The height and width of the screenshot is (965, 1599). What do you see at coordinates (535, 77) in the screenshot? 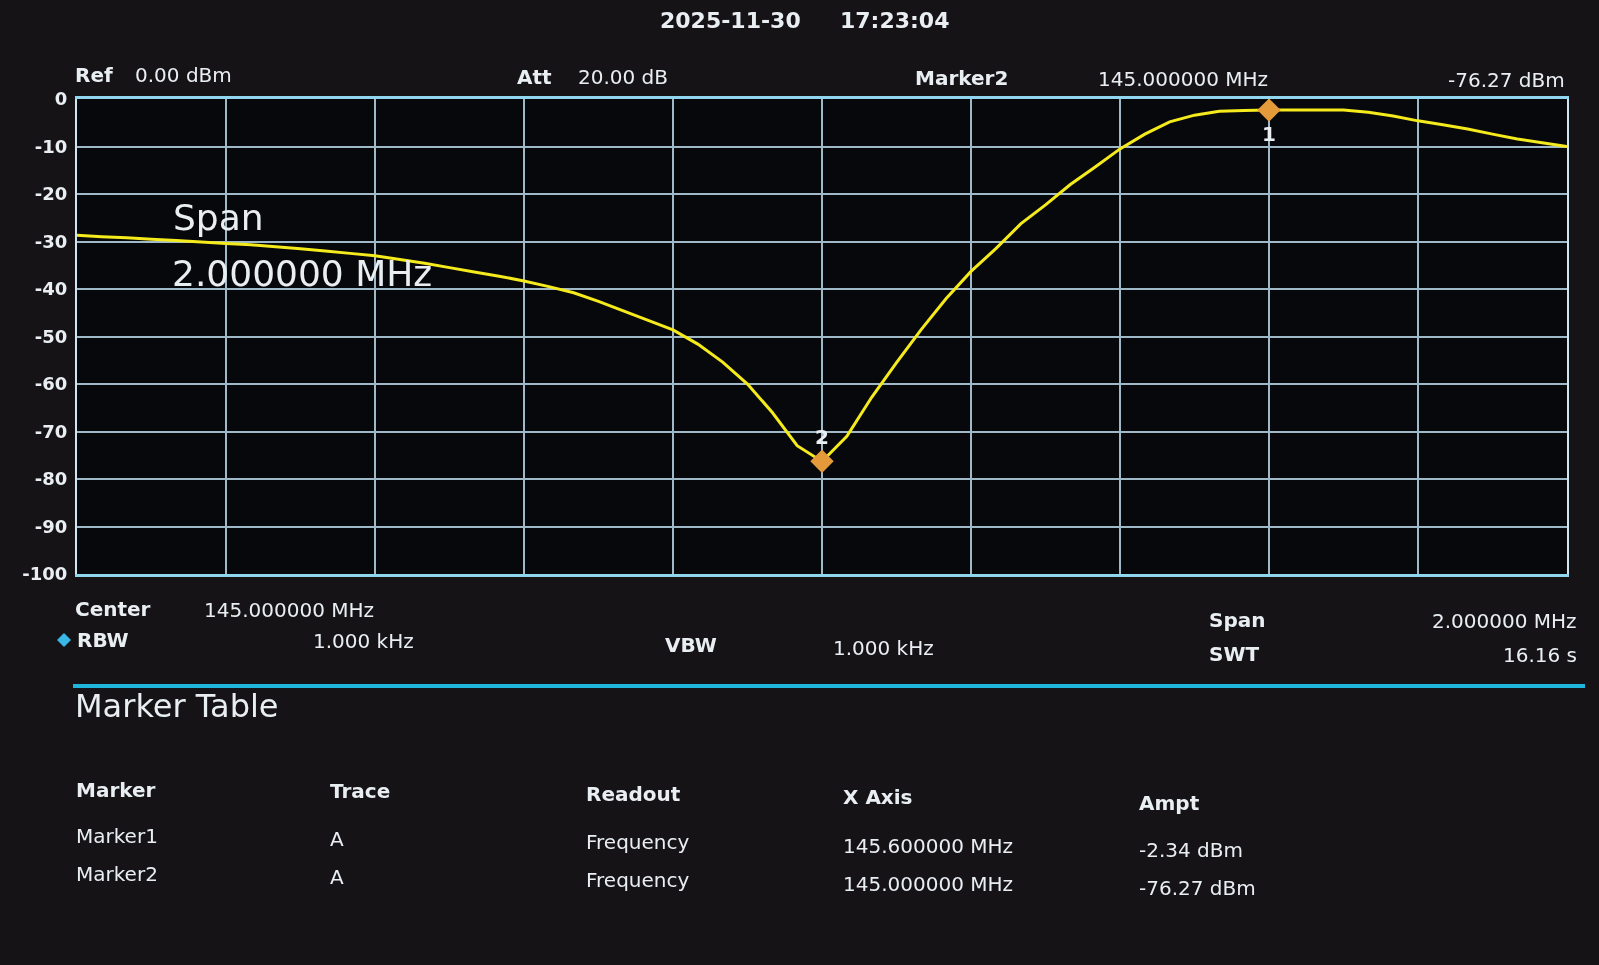
I see `text: Att` at bounding box center [535, 77].